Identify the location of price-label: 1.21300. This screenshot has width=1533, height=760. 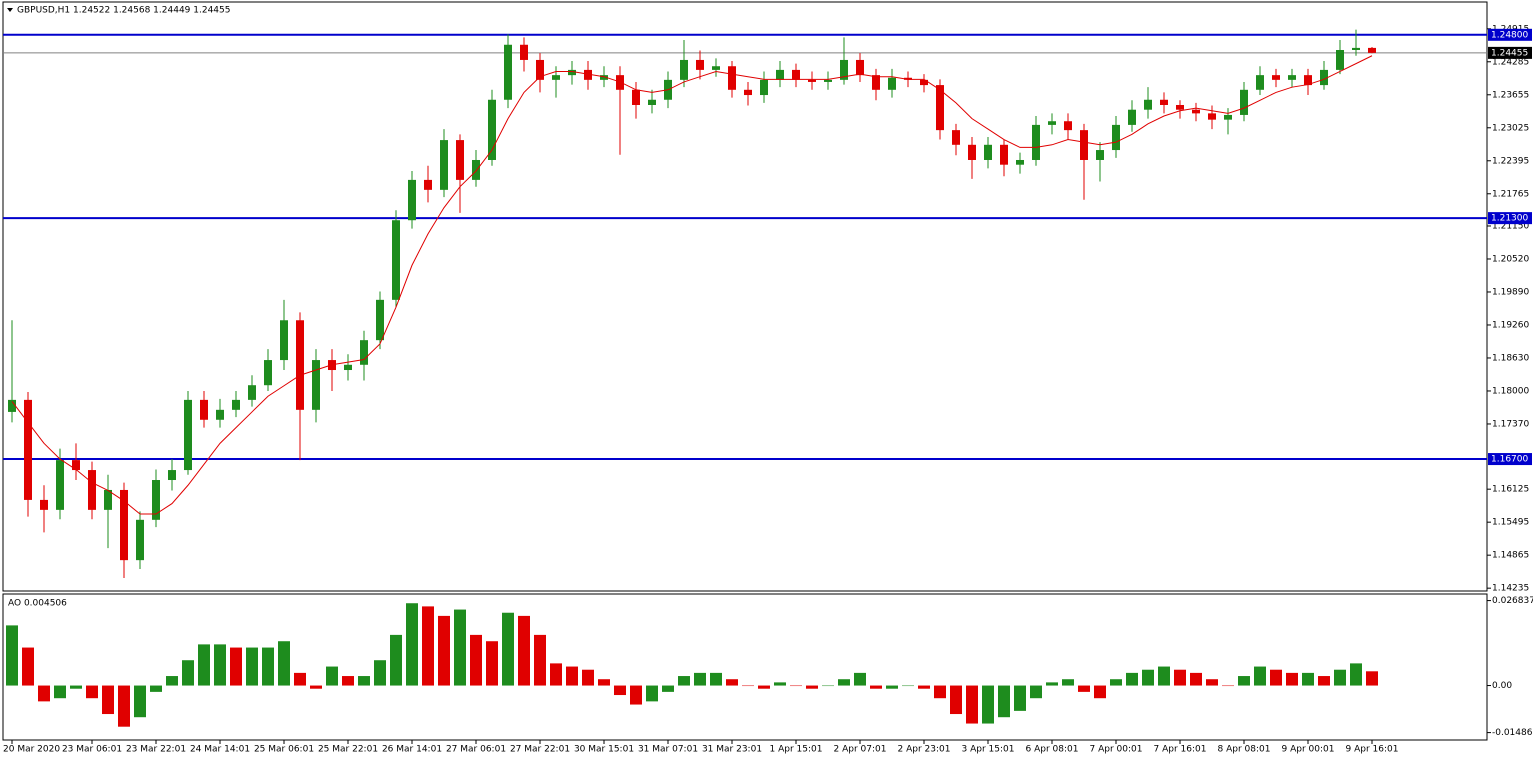
(1509, 219).